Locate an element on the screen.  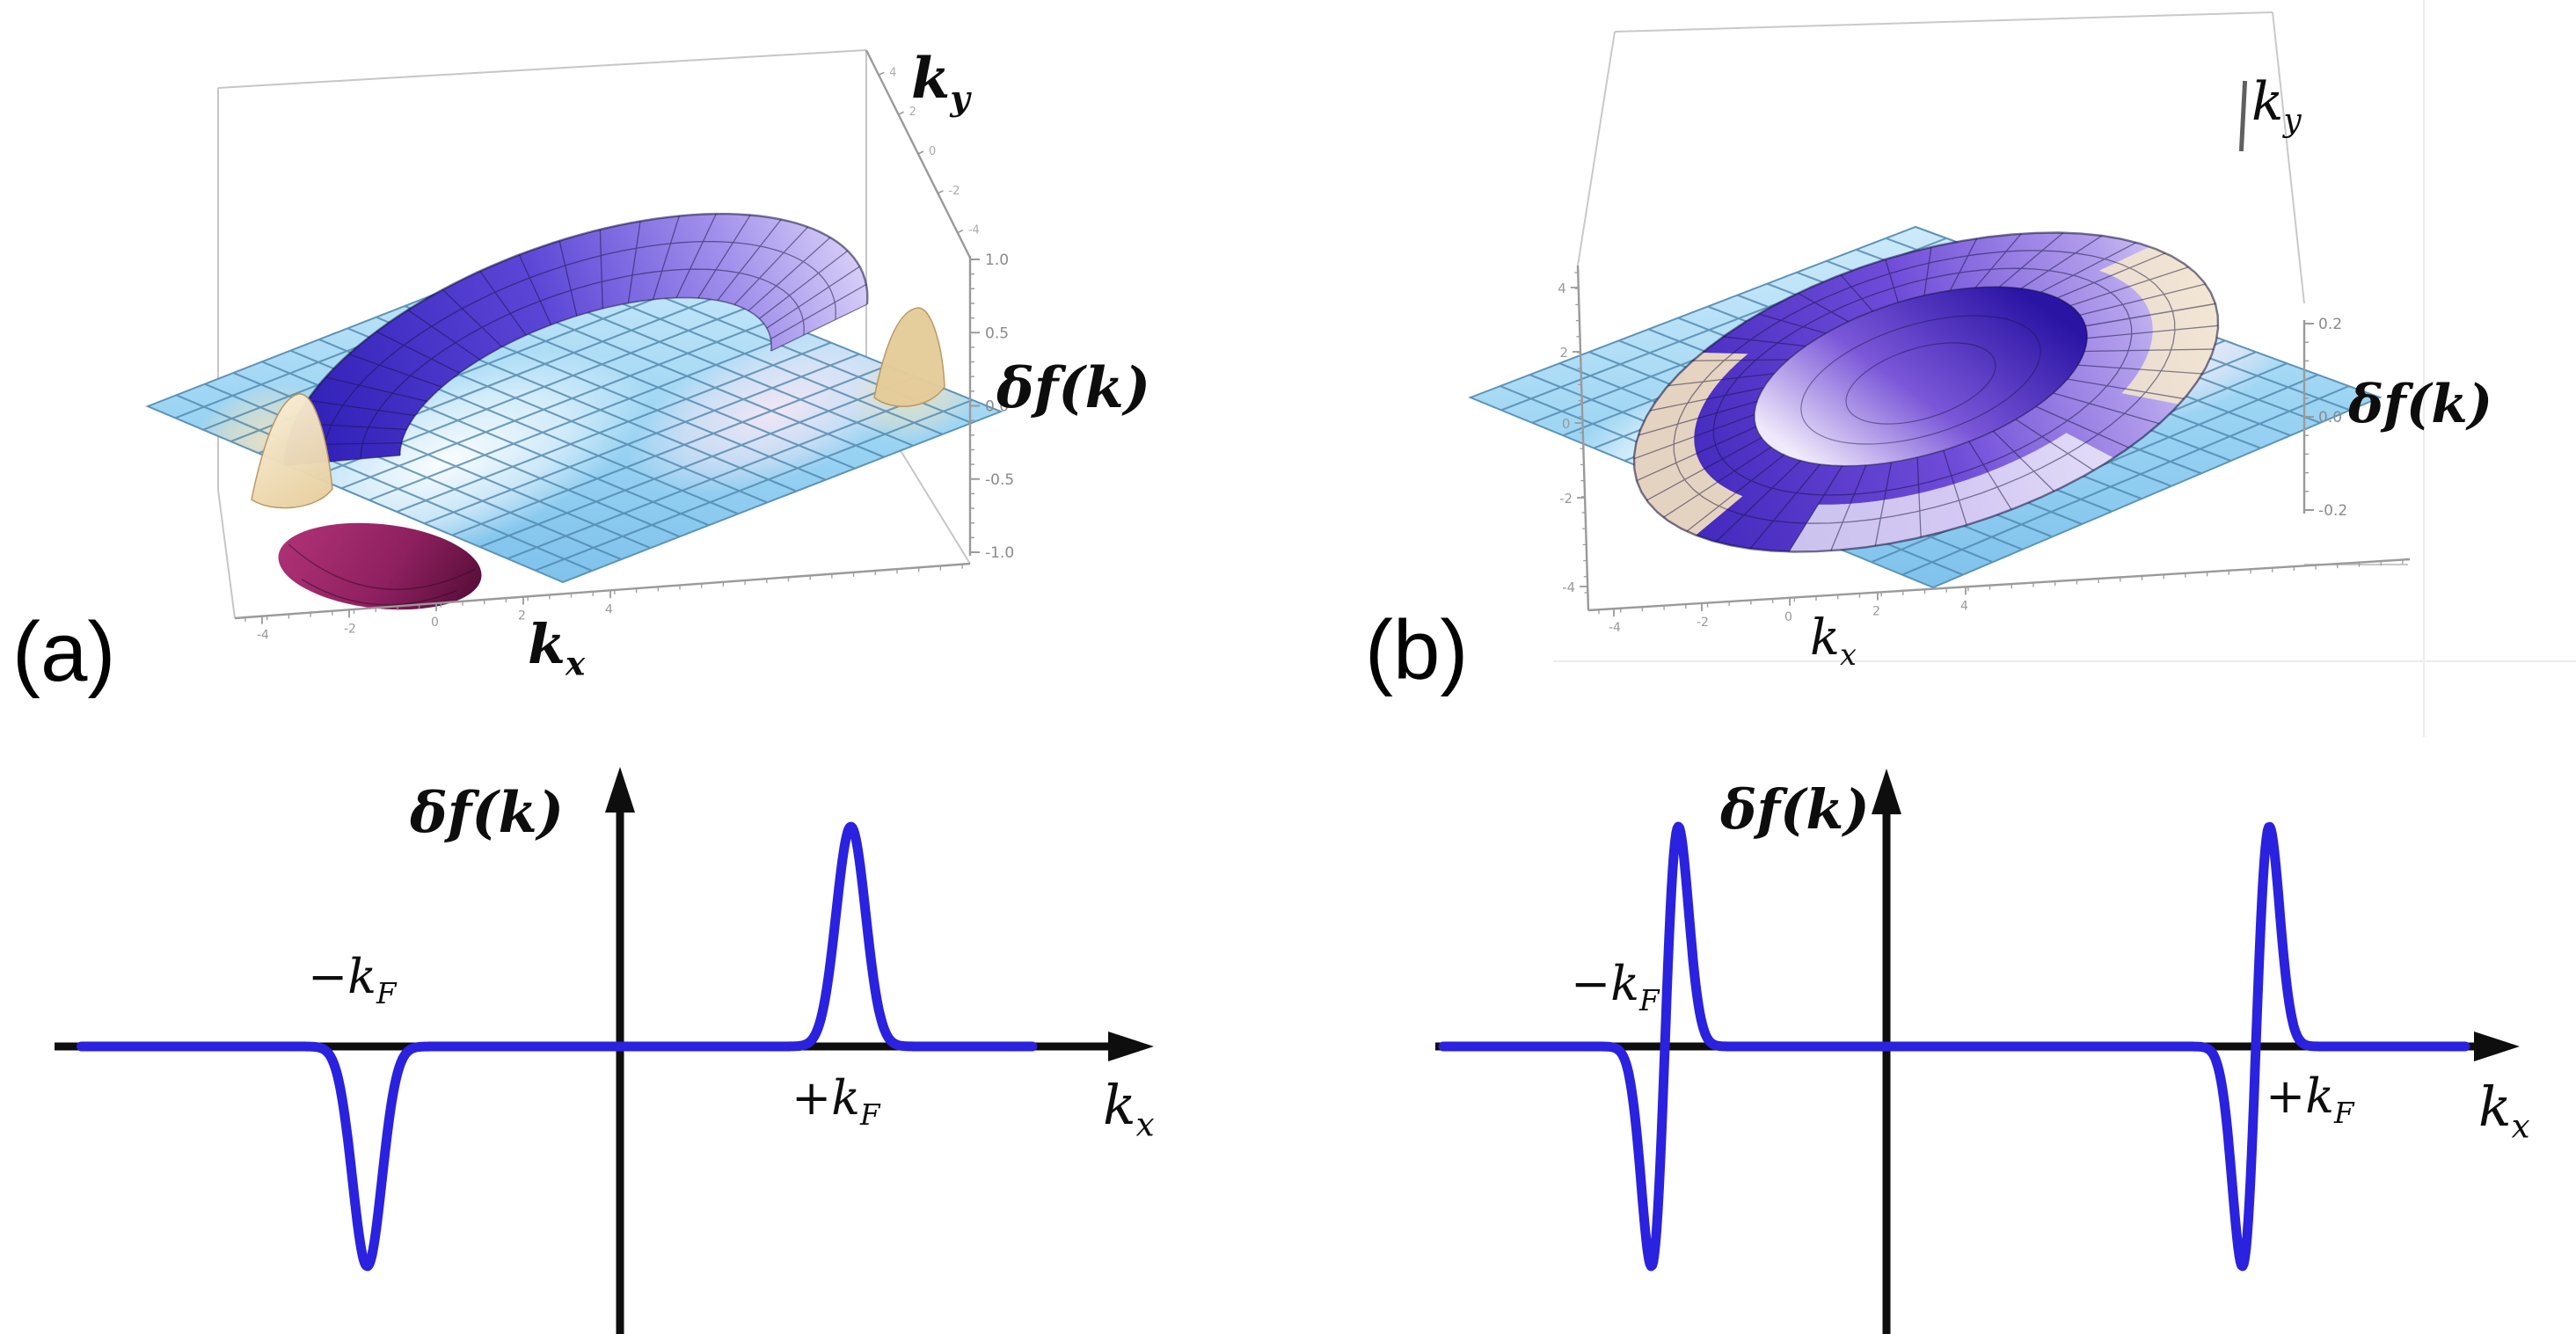
a1d-pos-kF-label: +kF is located at coordinates (836, 1101).